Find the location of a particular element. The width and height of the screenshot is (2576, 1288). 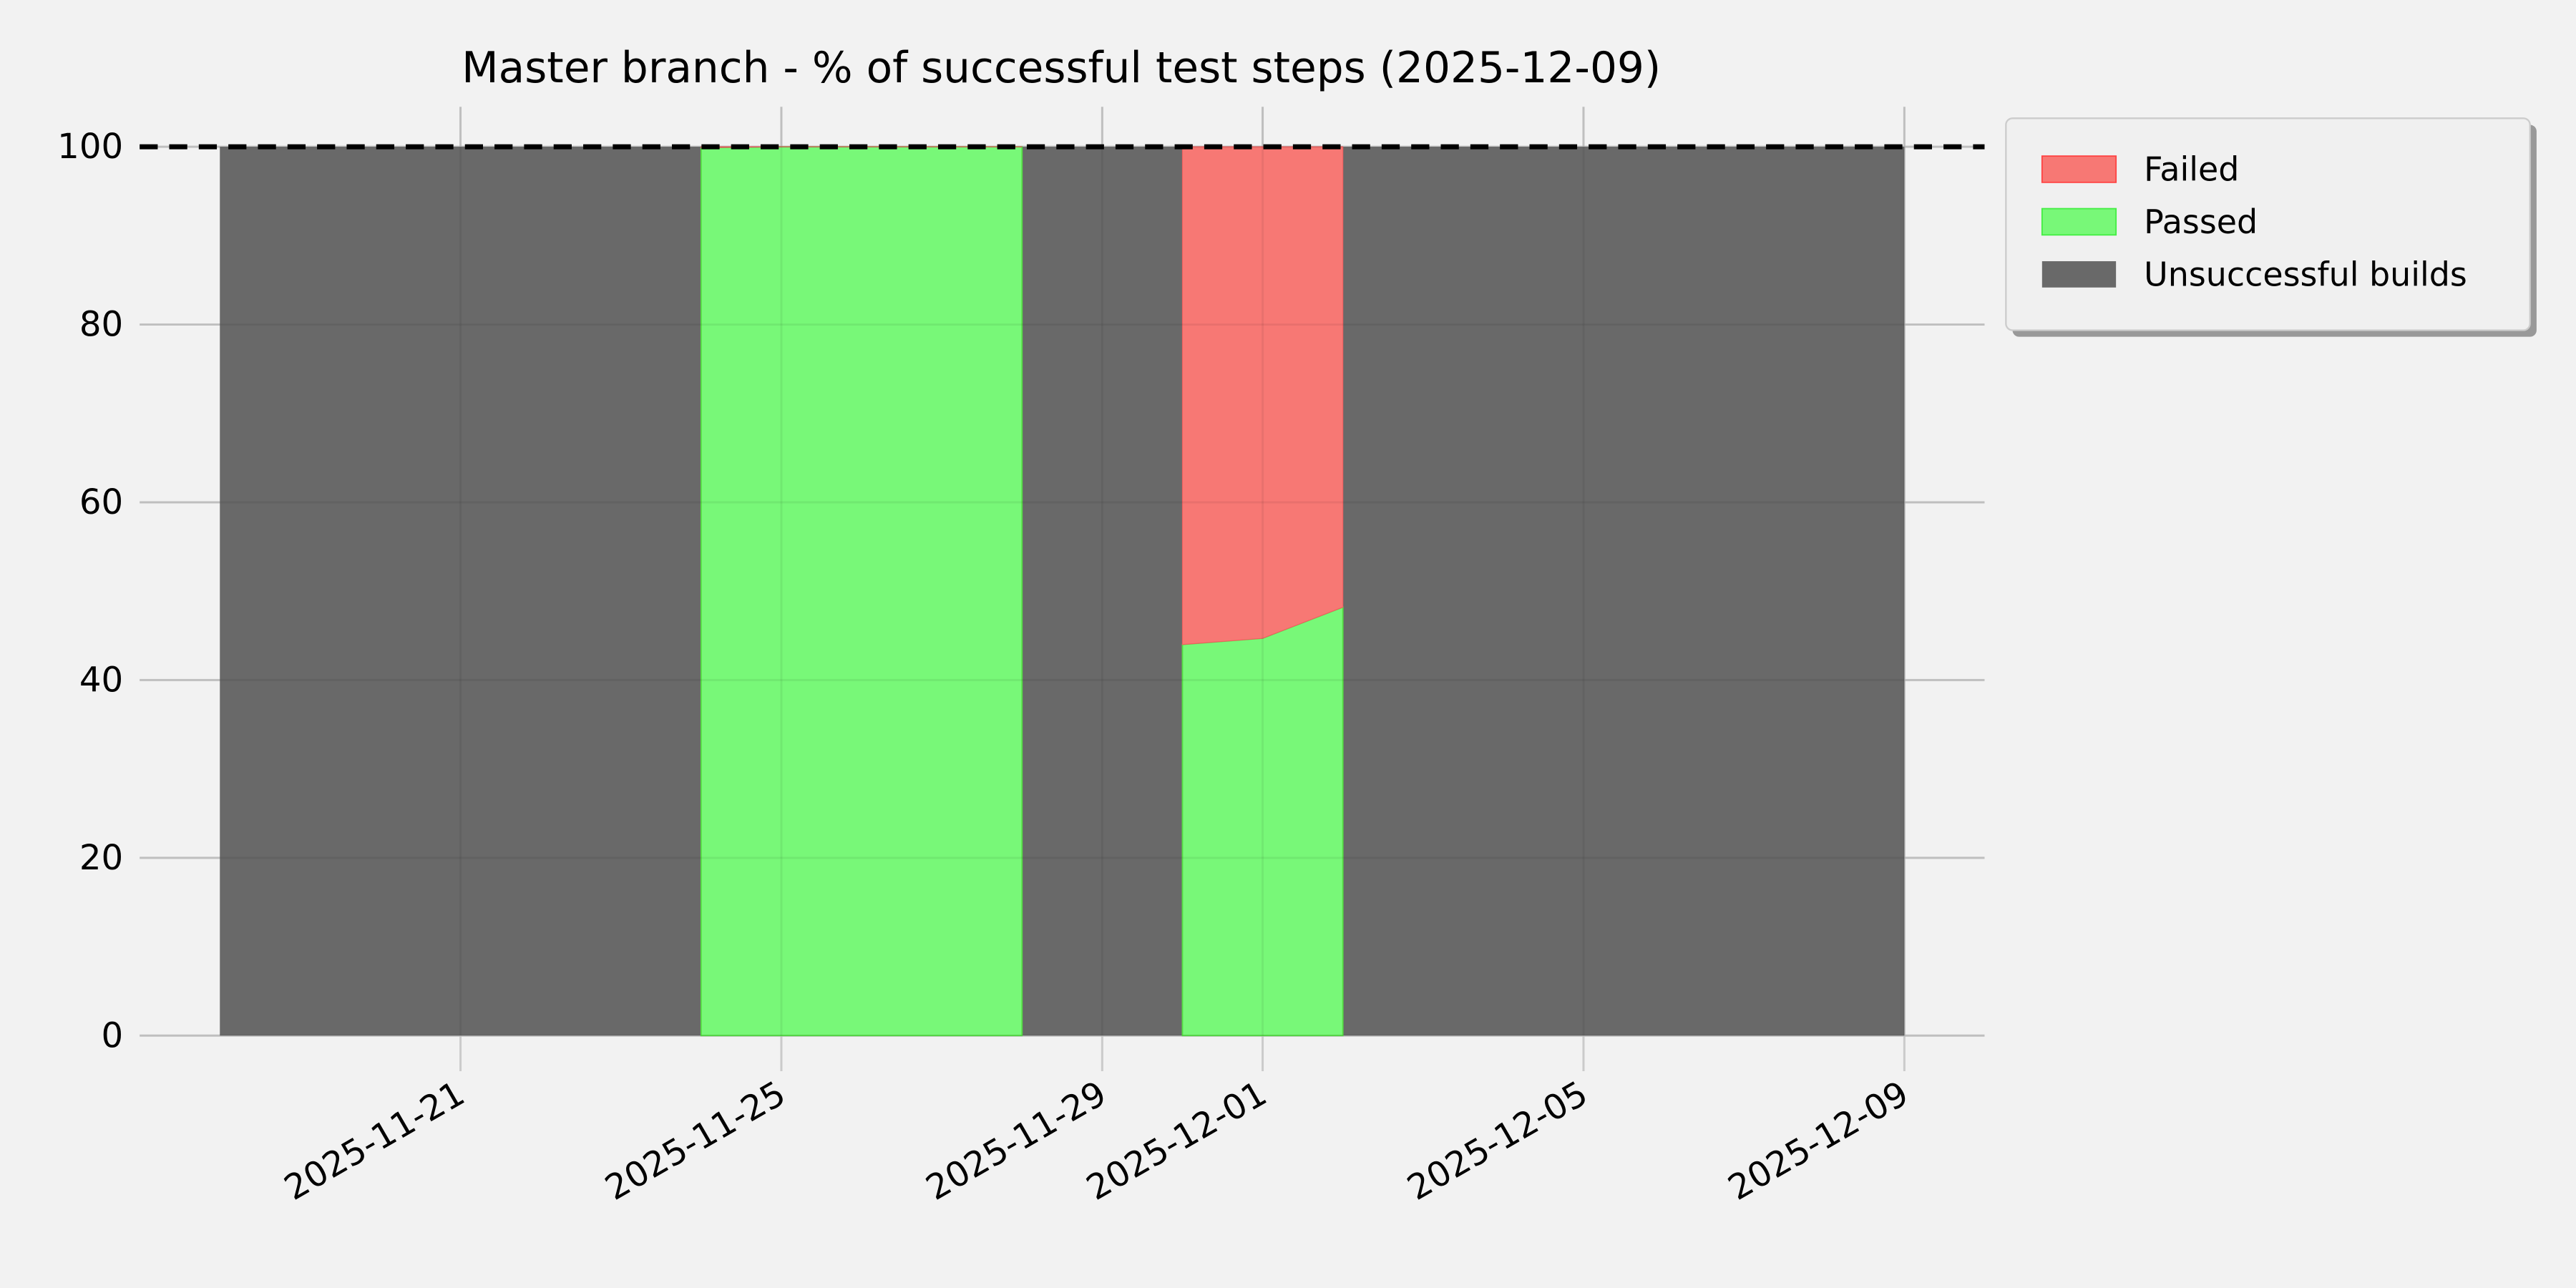

legend-box is located at coordinates (2268, 224).